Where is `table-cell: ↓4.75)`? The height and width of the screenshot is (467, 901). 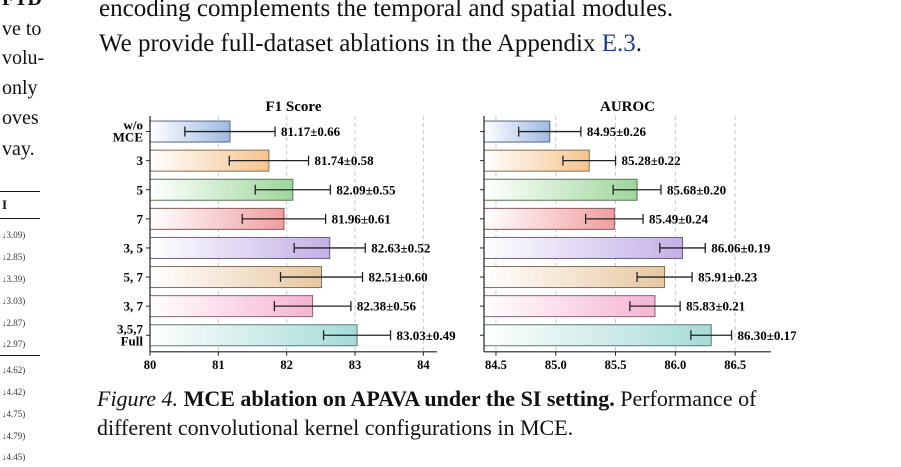
table-cell: ↓4.75) is located at coordinates (14, 414).